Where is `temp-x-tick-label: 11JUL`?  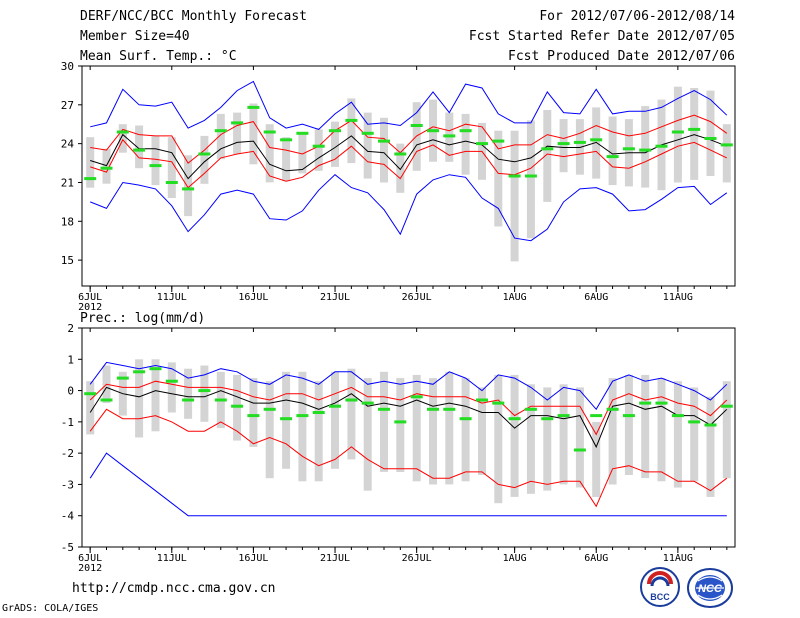 temp-x-tick-label: 11JUL is located at coordinates (172, 297).